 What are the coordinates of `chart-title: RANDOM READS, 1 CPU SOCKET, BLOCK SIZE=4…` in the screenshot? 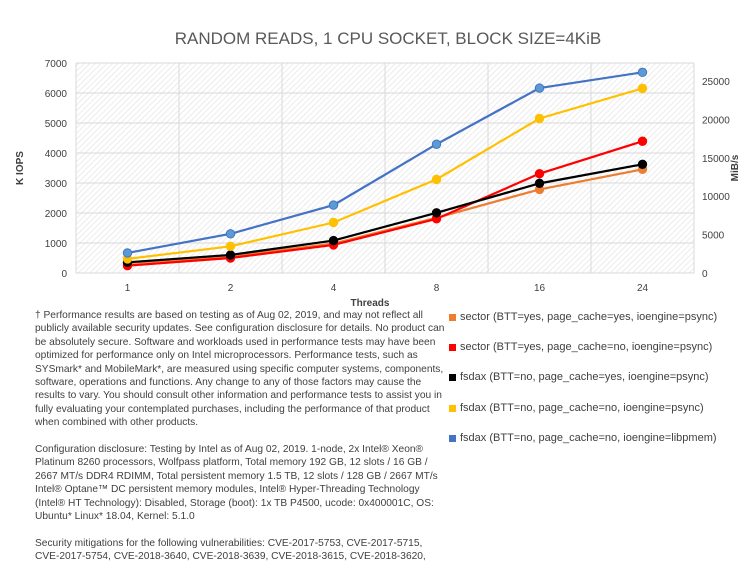 It's located at (388, 38).